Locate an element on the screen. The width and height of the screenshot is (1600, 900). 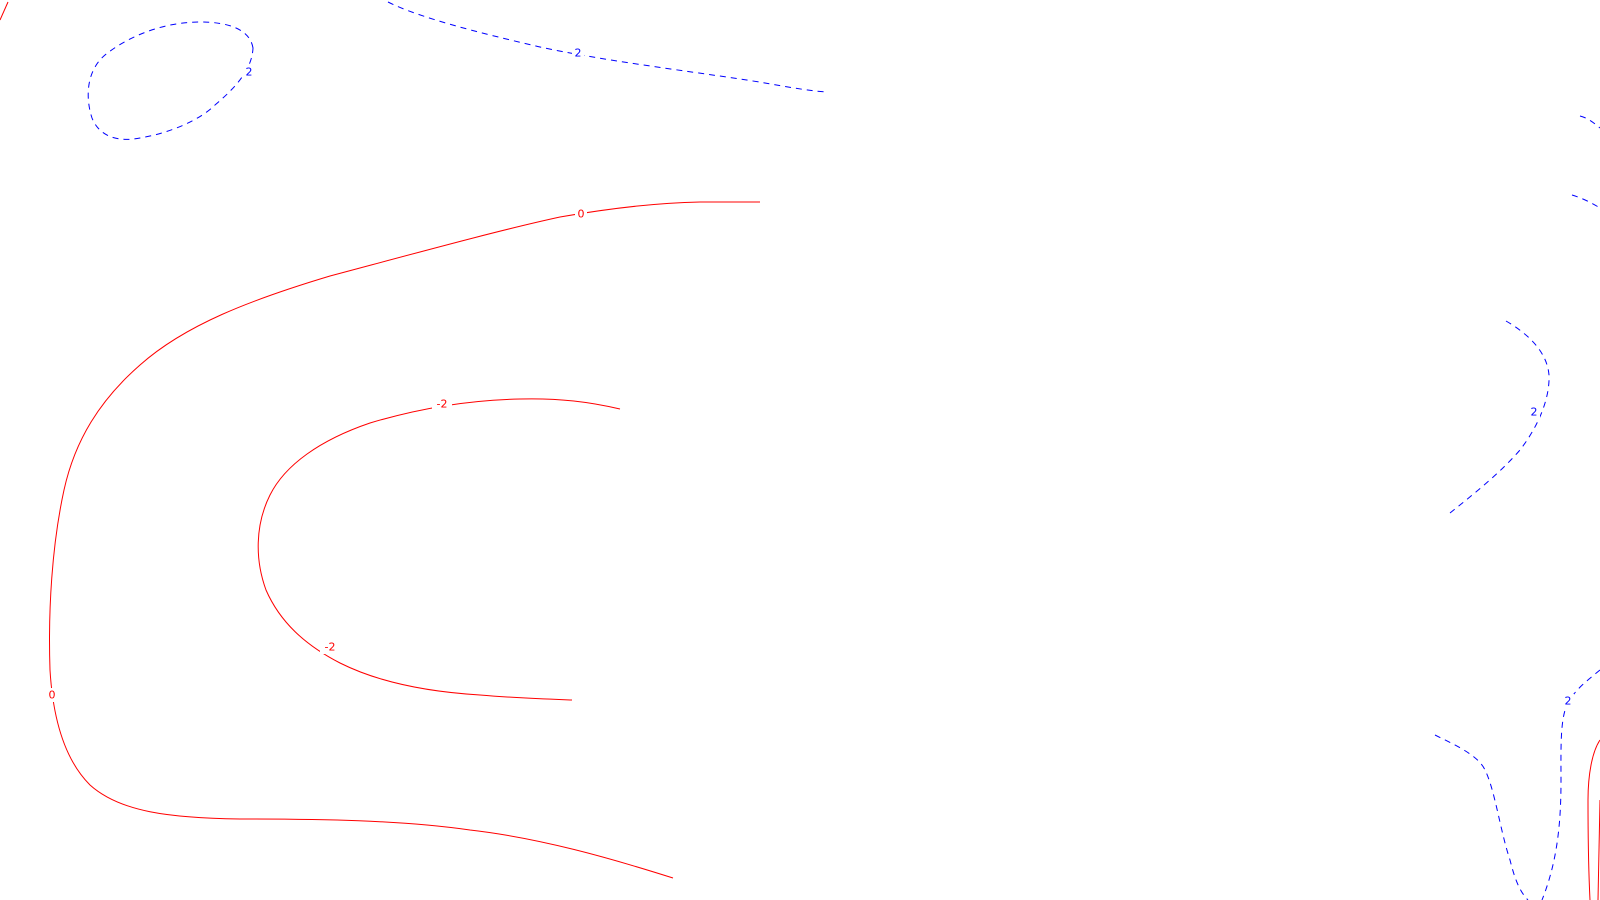
contour-line-zero-right is located at coordinates (1593, 819).